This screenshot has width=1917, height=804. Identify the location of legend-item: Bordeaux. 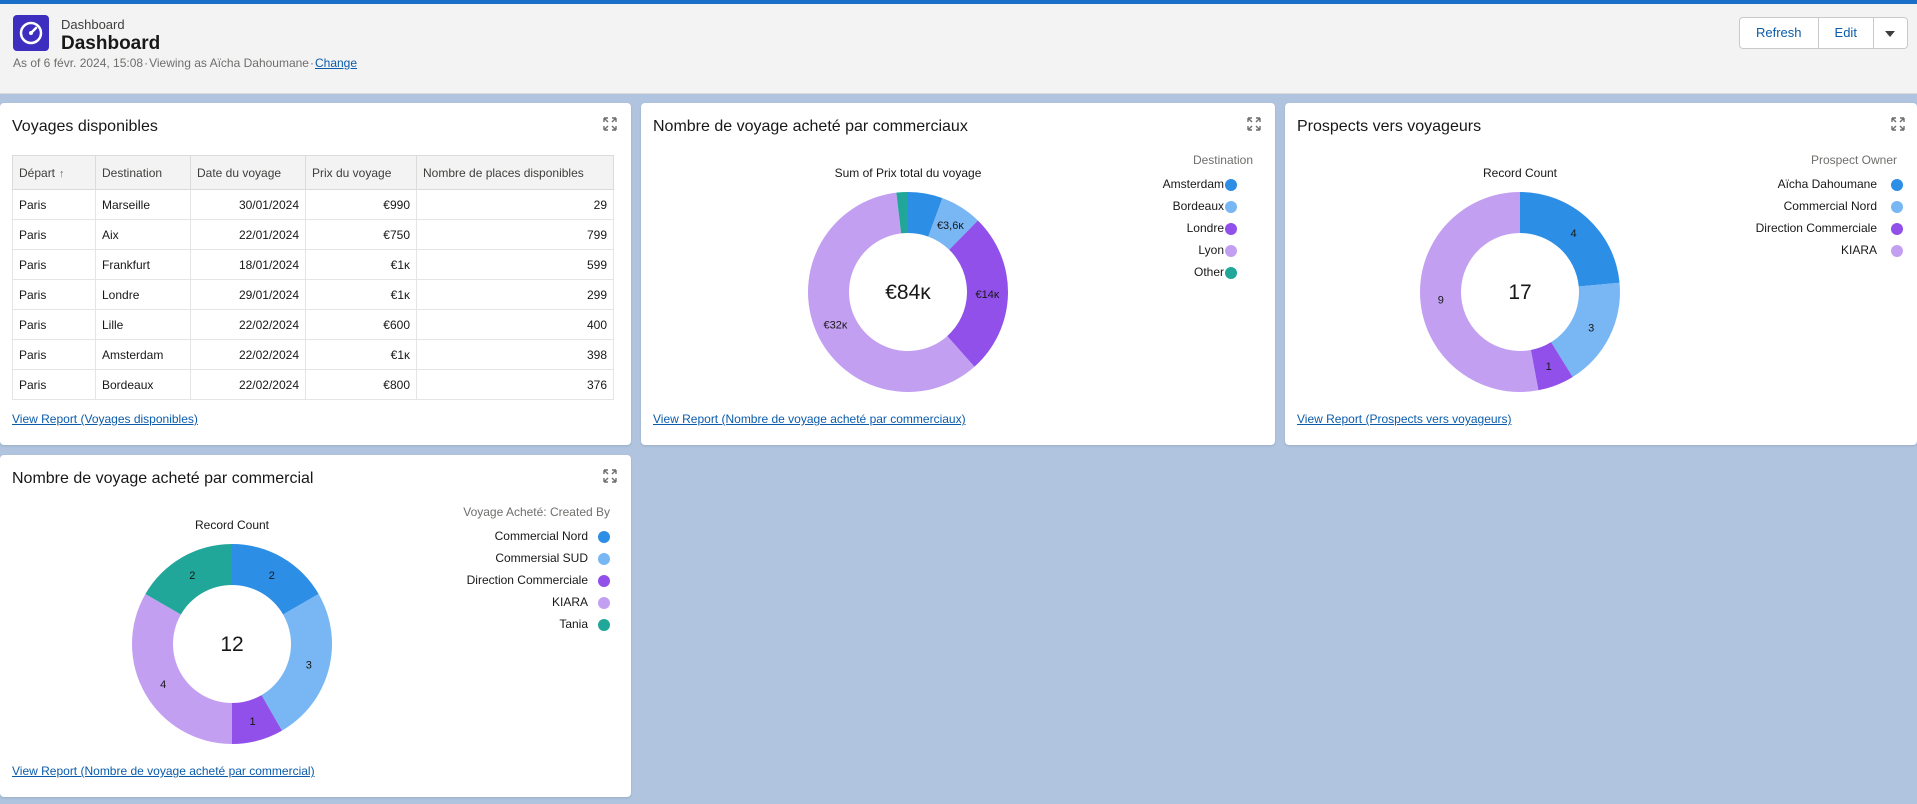
(1198, 206).